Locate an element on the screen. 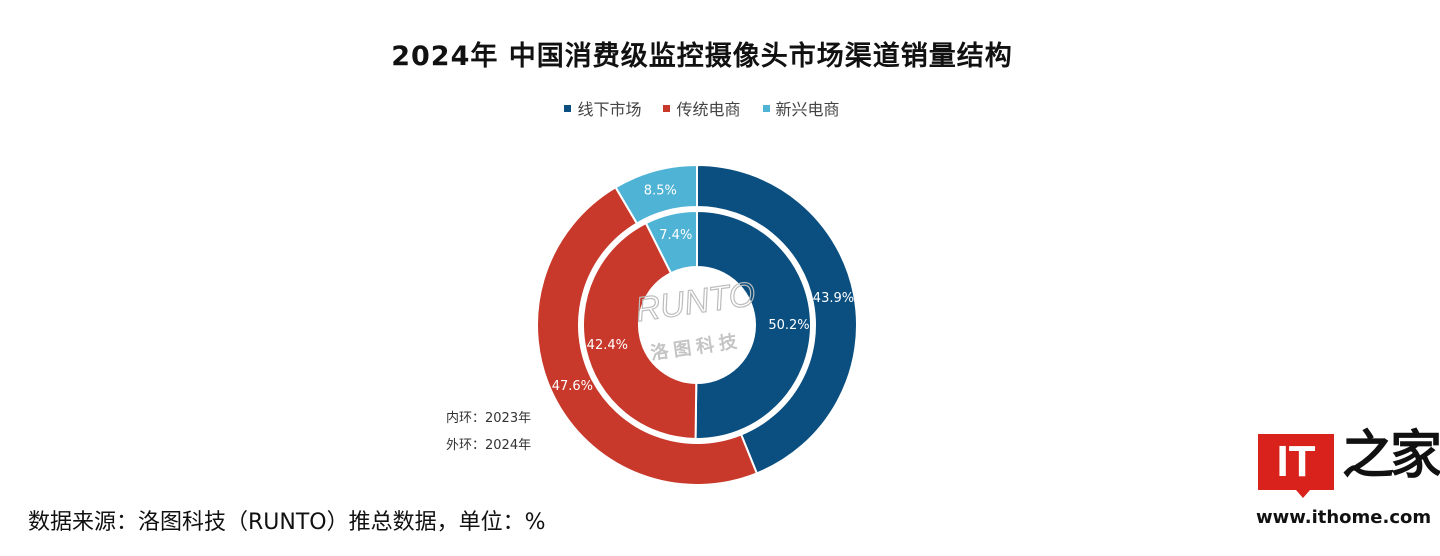  source-note: 数据来源：洛图科技（RUNTO）推总数据，单位：% is located at coordinates (287, 522).